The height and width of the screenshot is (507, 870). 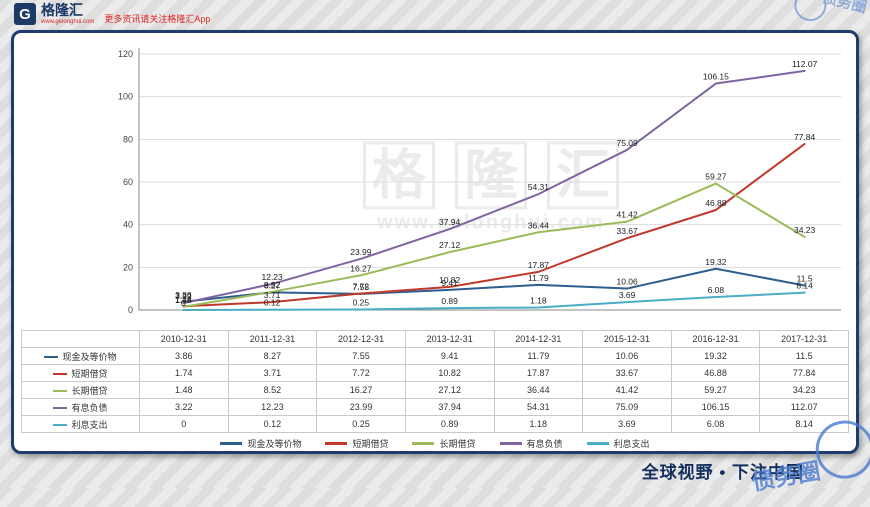 I want to click on data-label: 59.27, so click(x=716, y=177).